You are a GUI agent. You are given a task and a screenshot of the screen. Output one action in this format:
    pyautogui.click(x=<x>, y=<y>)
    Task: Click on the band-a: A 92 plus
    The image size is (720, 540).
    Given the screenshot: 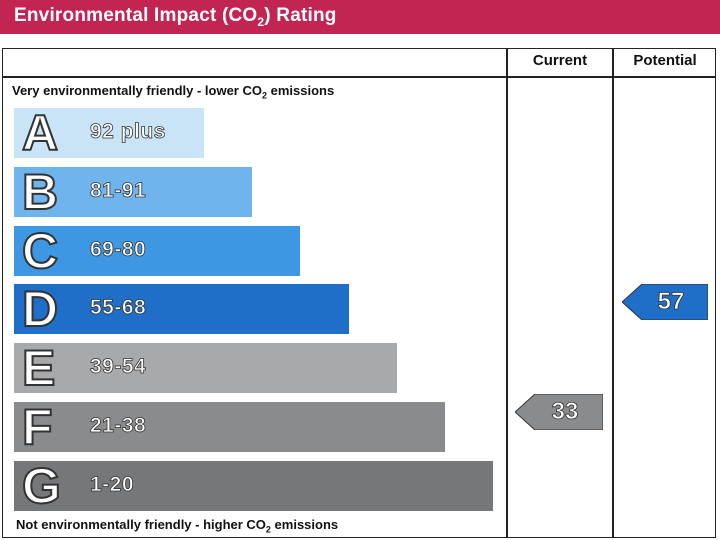 What is the action you would take?
    pyautogui.click(x=109, y=133)
    